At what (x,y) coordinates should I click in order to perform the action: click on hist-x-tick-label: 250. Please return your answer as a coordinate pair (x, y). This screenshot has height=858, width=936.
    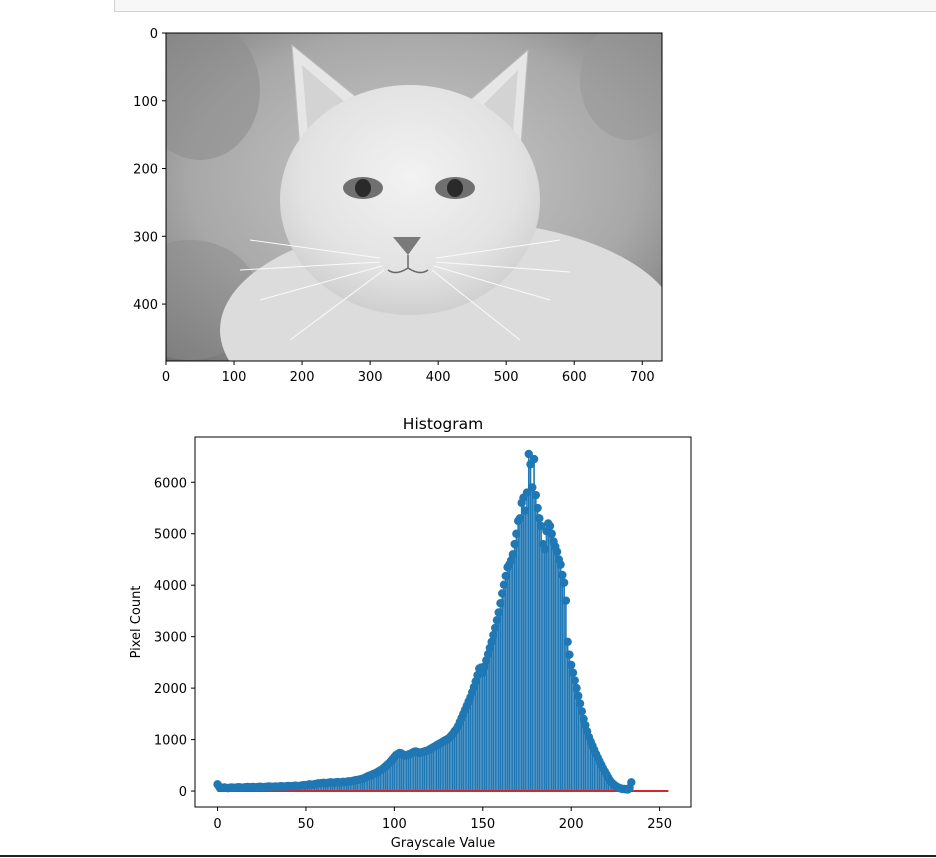
    Looking at the image, I should click on (659, 824).